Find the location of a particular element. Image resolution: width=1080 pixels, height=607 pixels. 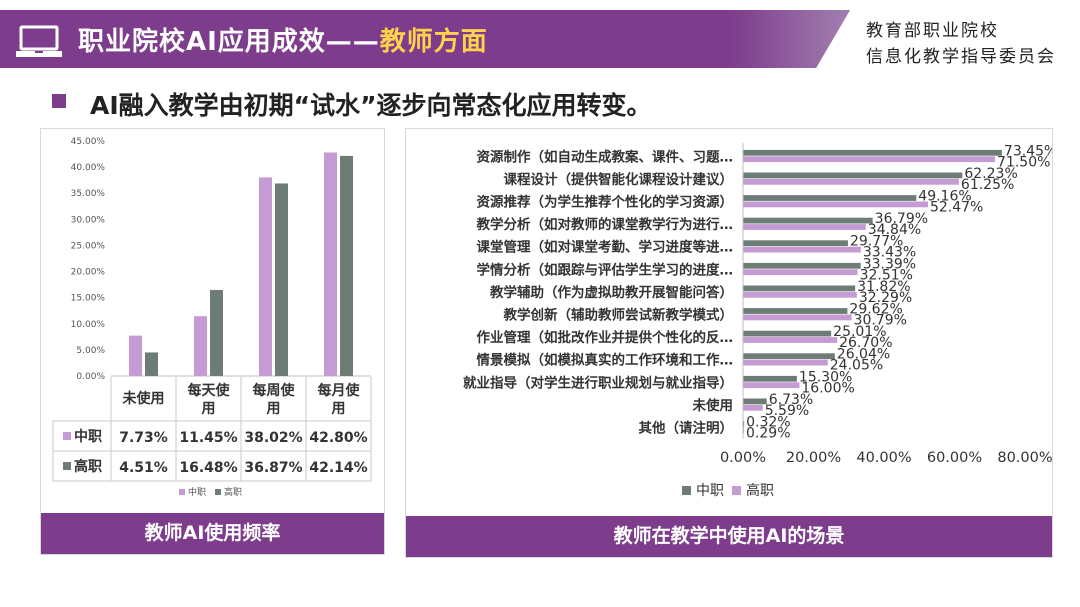

x-tick-label: 每周使 is located at coordinates (274, 390).